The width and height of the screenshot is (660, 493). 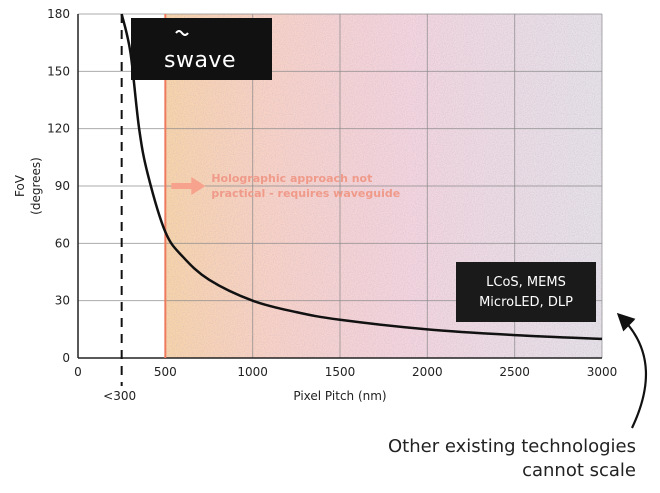 What do you see at coordinates (526, 282) in the screenshot?
I see `tech-box-line-1: LCoS, MEMS` at bounding box center [526, 282].